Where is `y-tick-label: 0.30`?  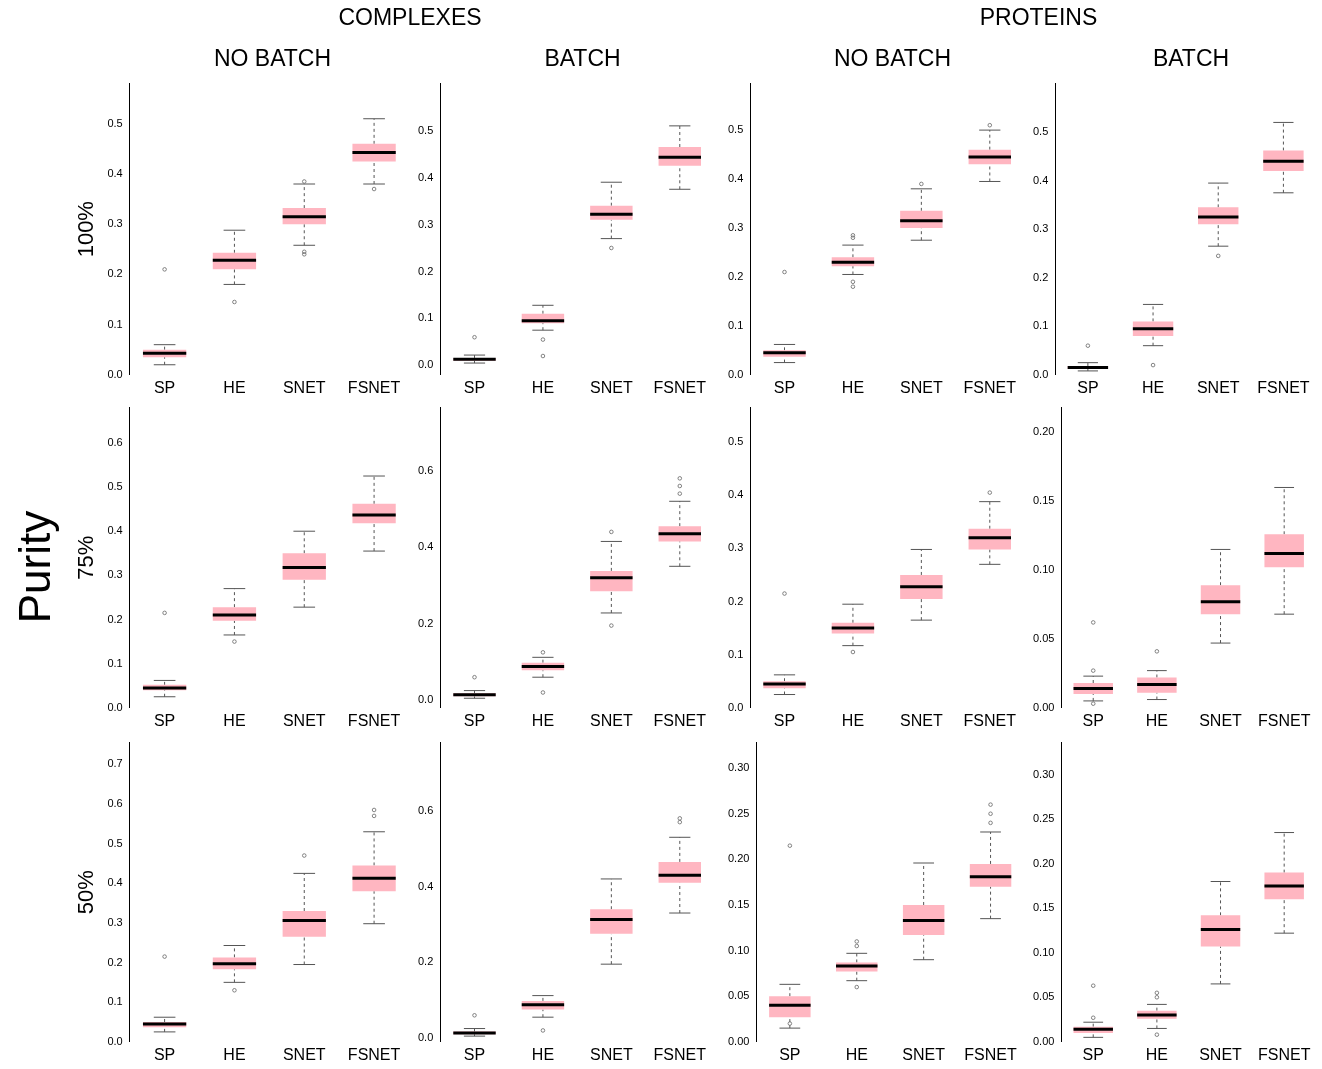 y-tick-label: 0.30 is located at coordinates (738, 767).